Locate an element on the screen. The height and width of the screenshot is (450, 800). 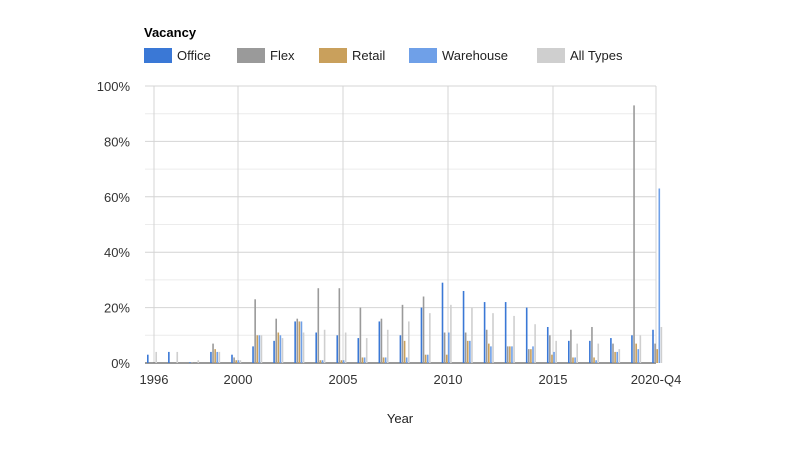
bar-office-2020-Q4 is located at coordinates (653, 346).